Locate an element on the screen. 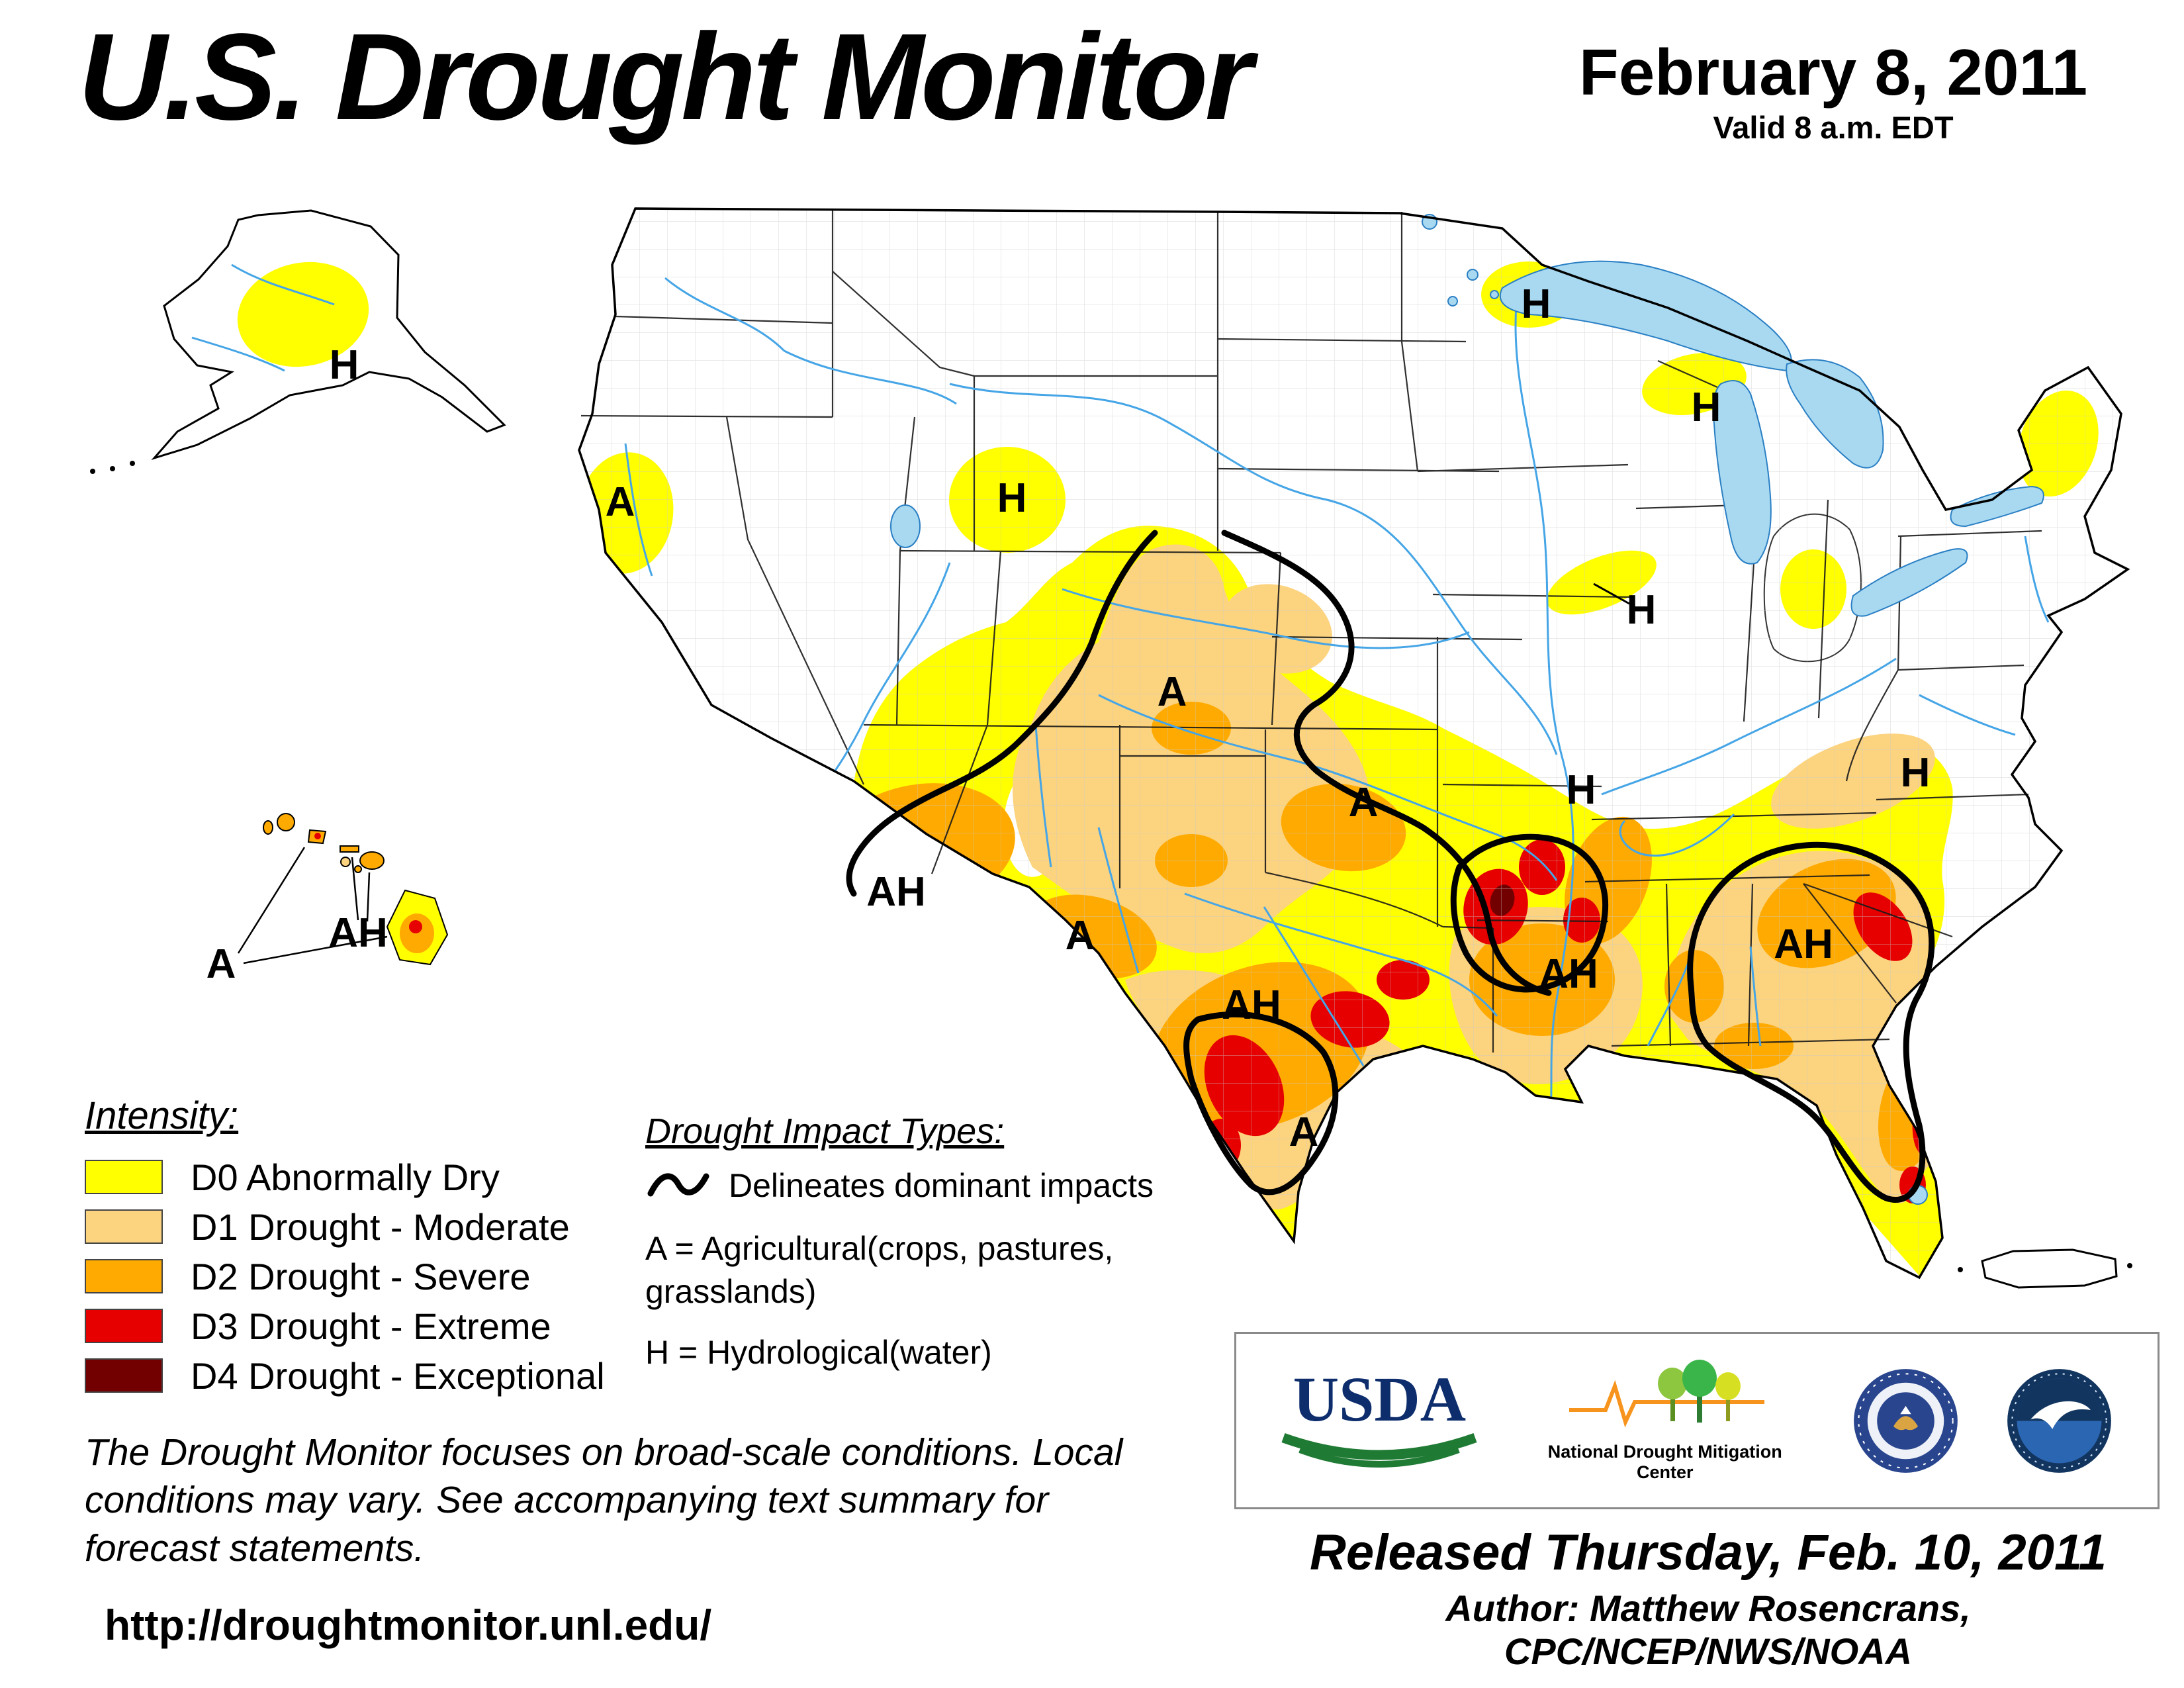 The image size is (2184, 1688). legend-row-d4: D4 Drought - Exceptional is located at coordinates (345, 1376).